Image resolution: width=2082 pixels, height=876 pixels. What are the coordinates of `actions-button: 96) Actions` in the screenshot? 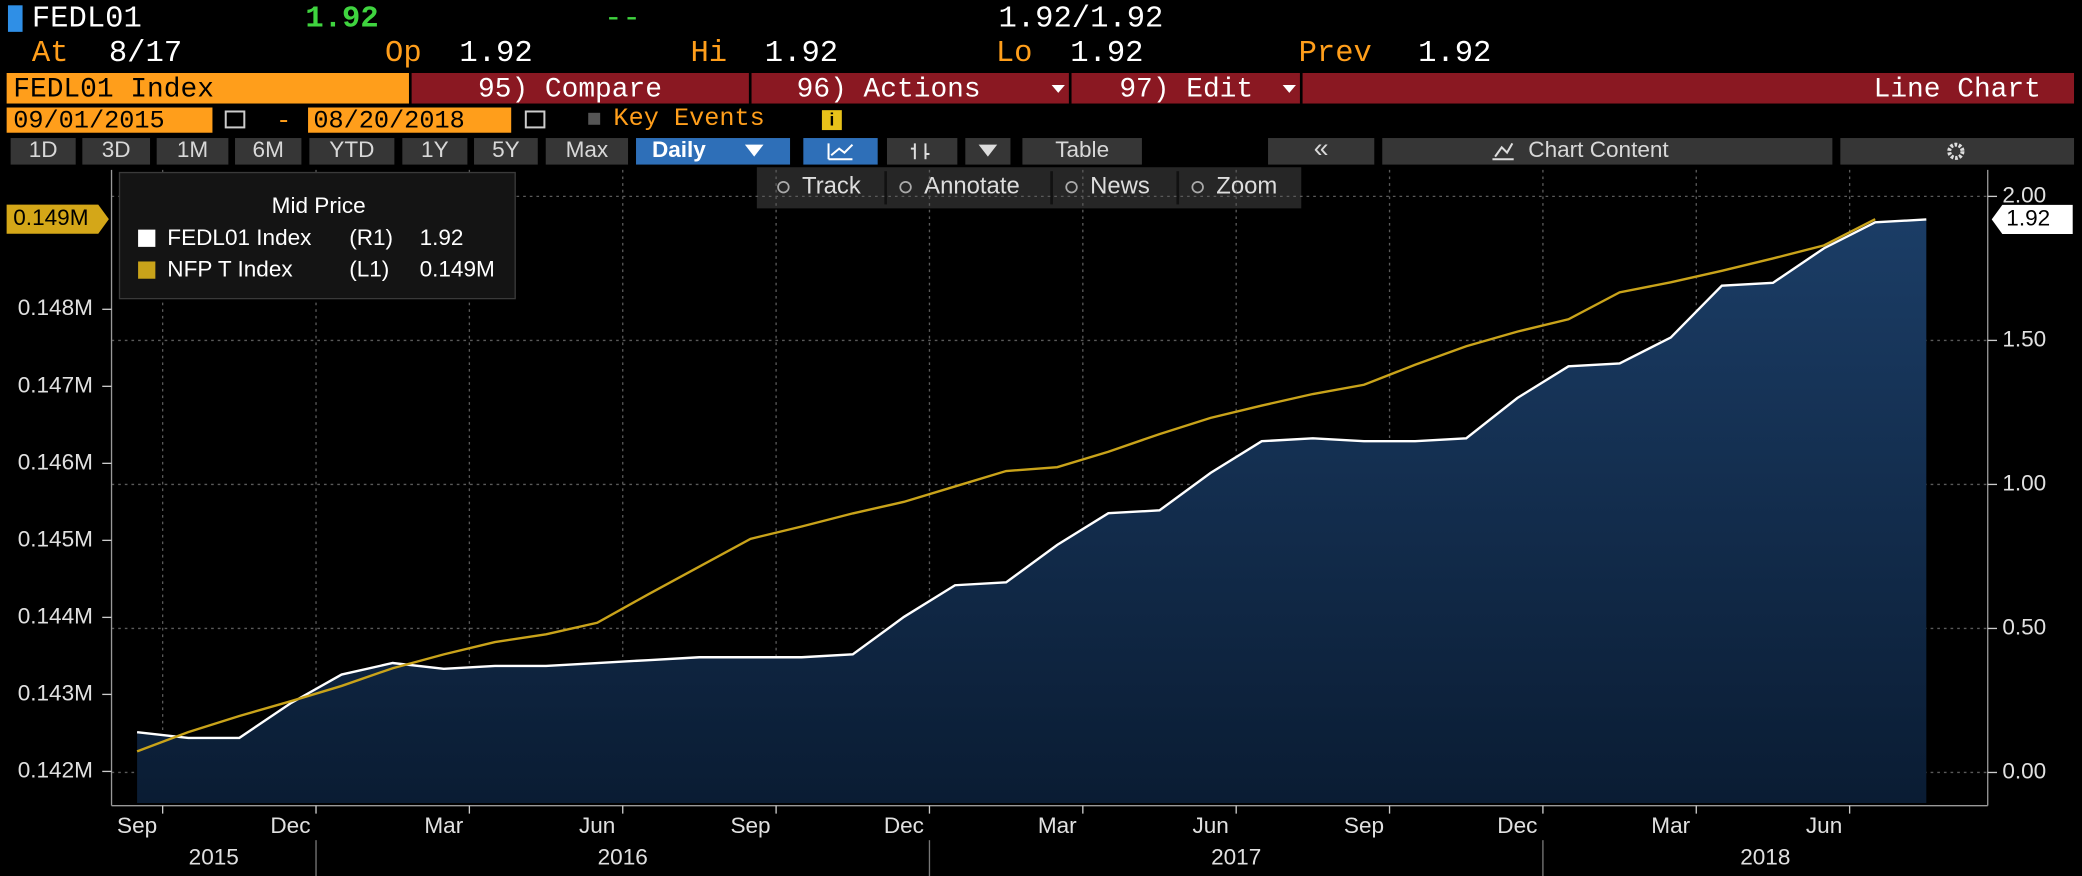 It's located at (889, 89).